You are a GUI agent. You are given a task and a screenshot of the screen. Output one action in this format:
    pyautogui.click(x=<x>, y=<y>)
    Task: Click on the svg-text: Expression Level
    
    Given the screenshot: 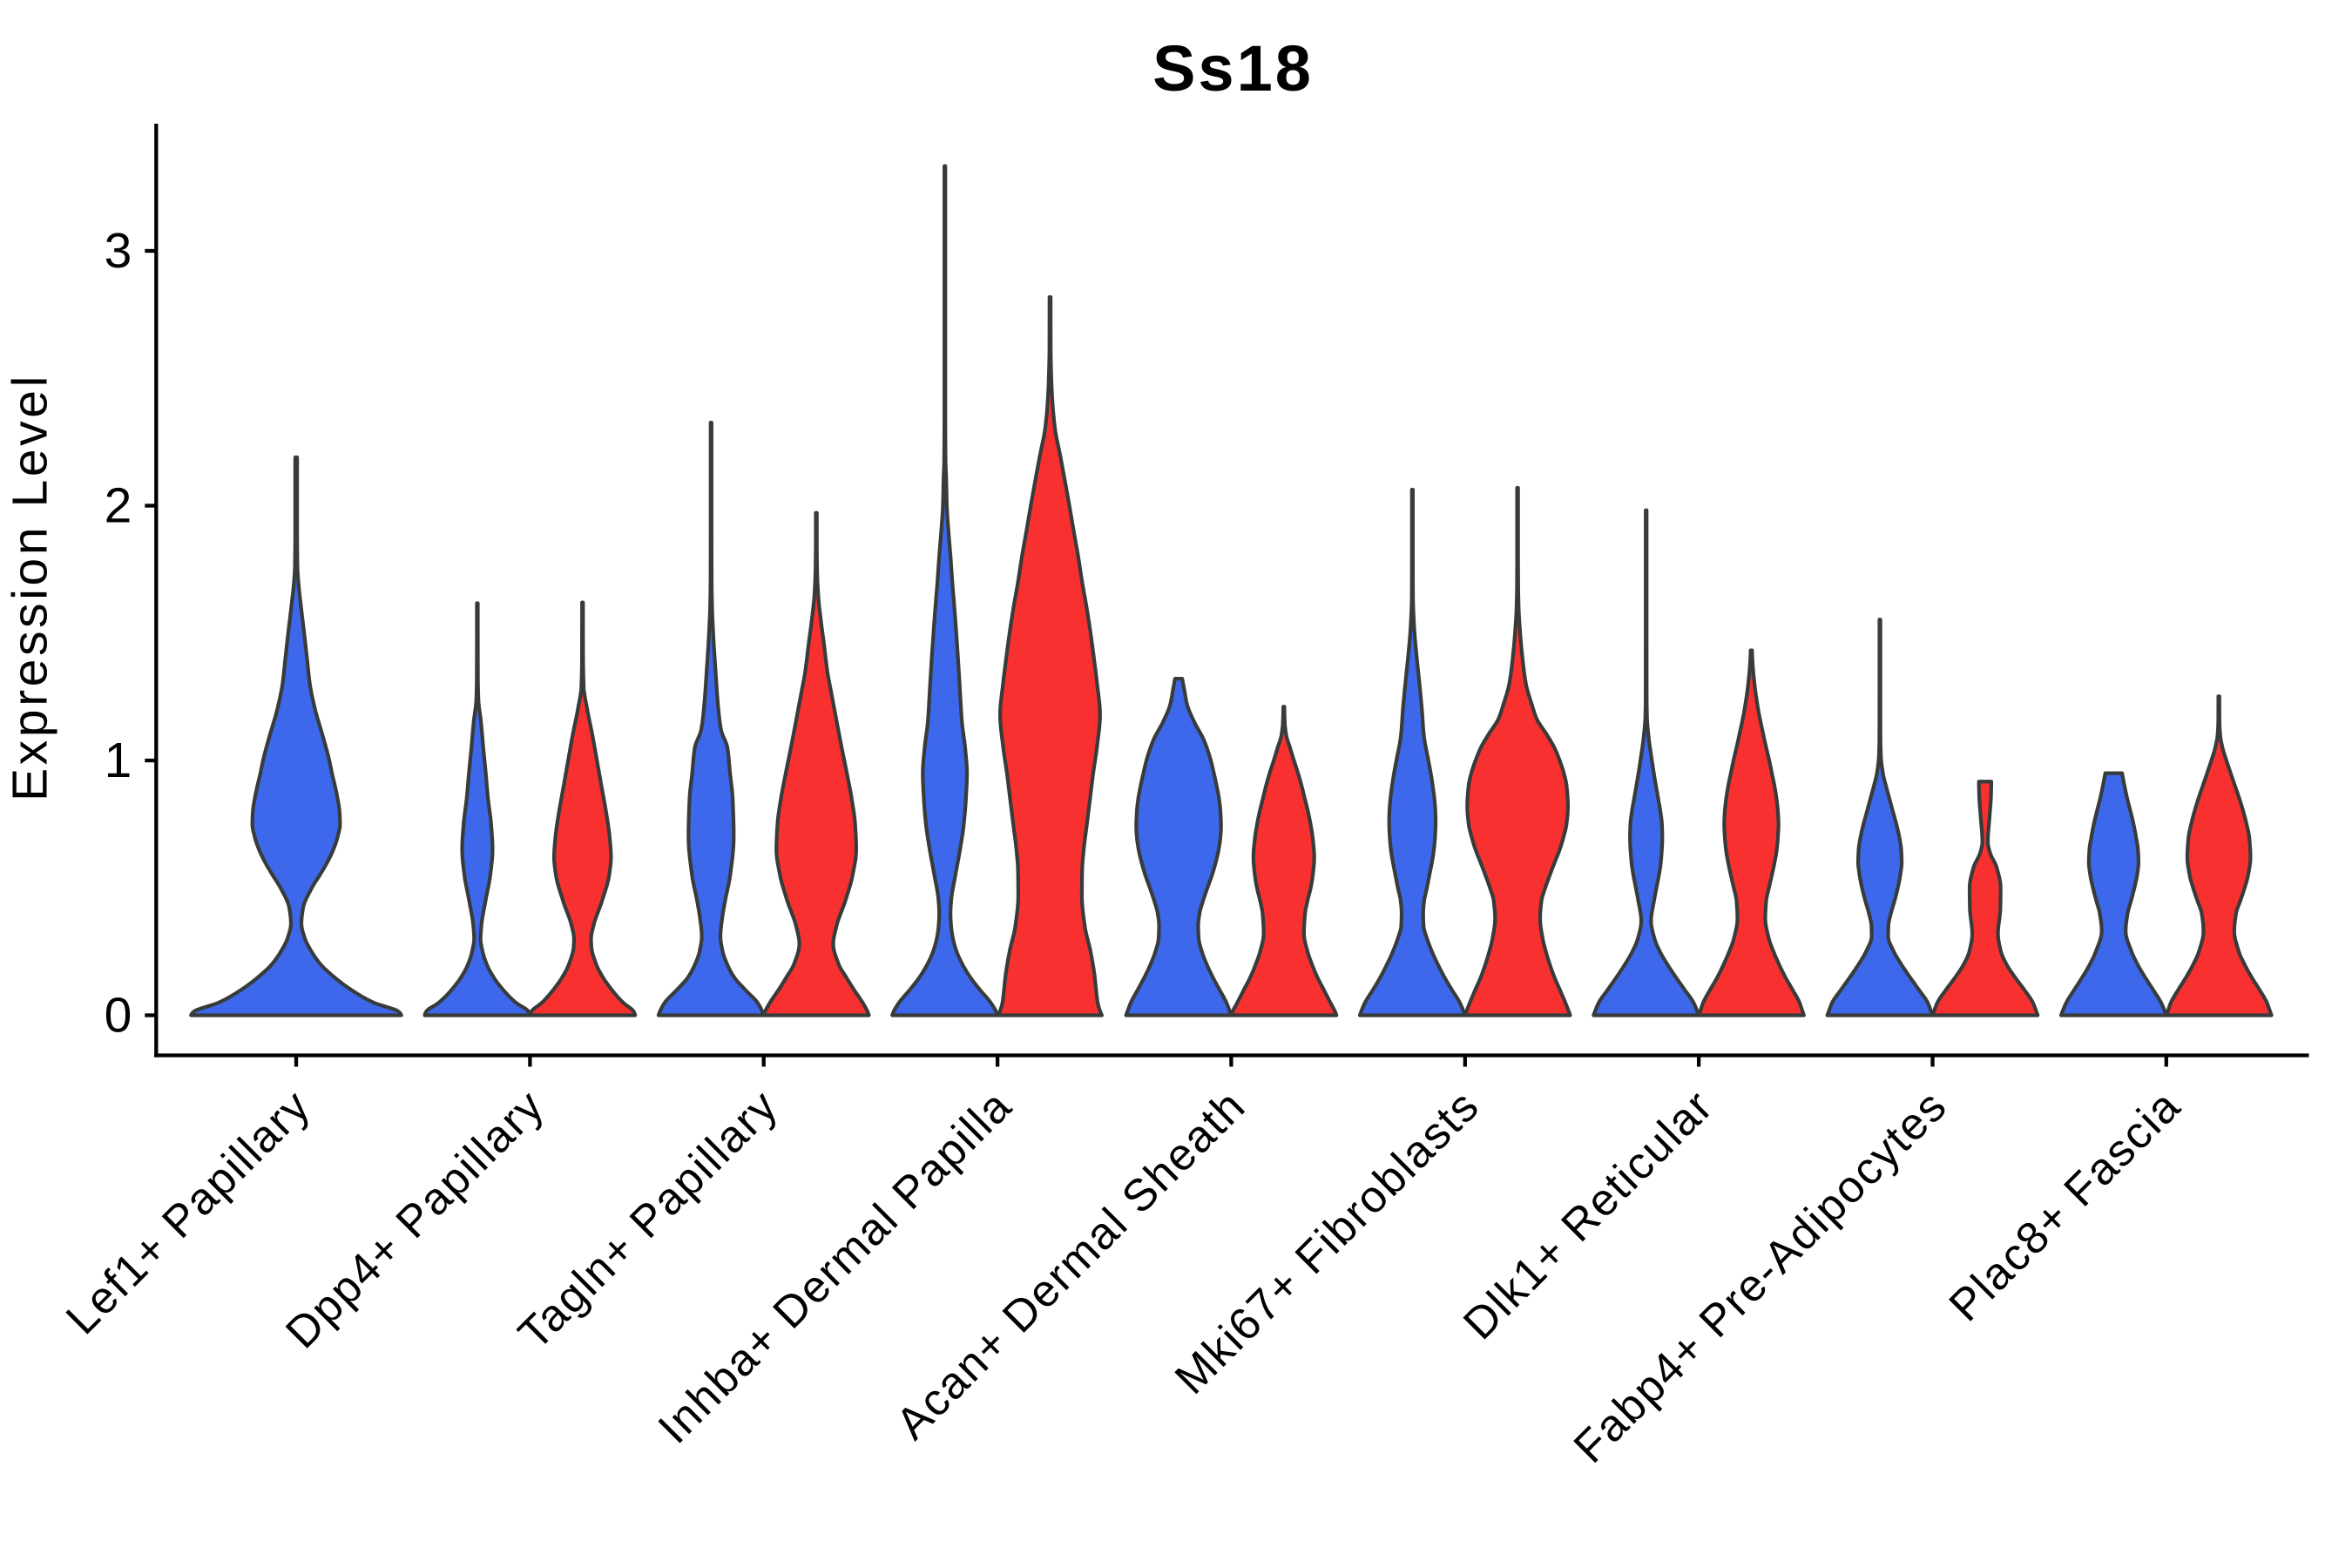 What is the action you would take?
    pyautogui.click(x=31, y=587)
    